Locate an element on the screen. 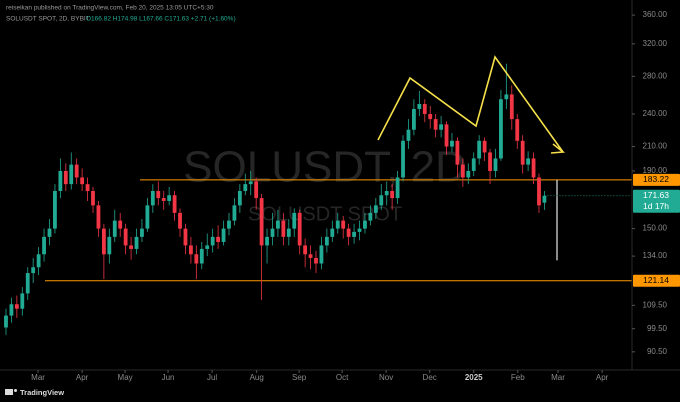 The height and width of the screenshot is (402, 680). x-tick-label: Feb is located at coordinates (518, 377).